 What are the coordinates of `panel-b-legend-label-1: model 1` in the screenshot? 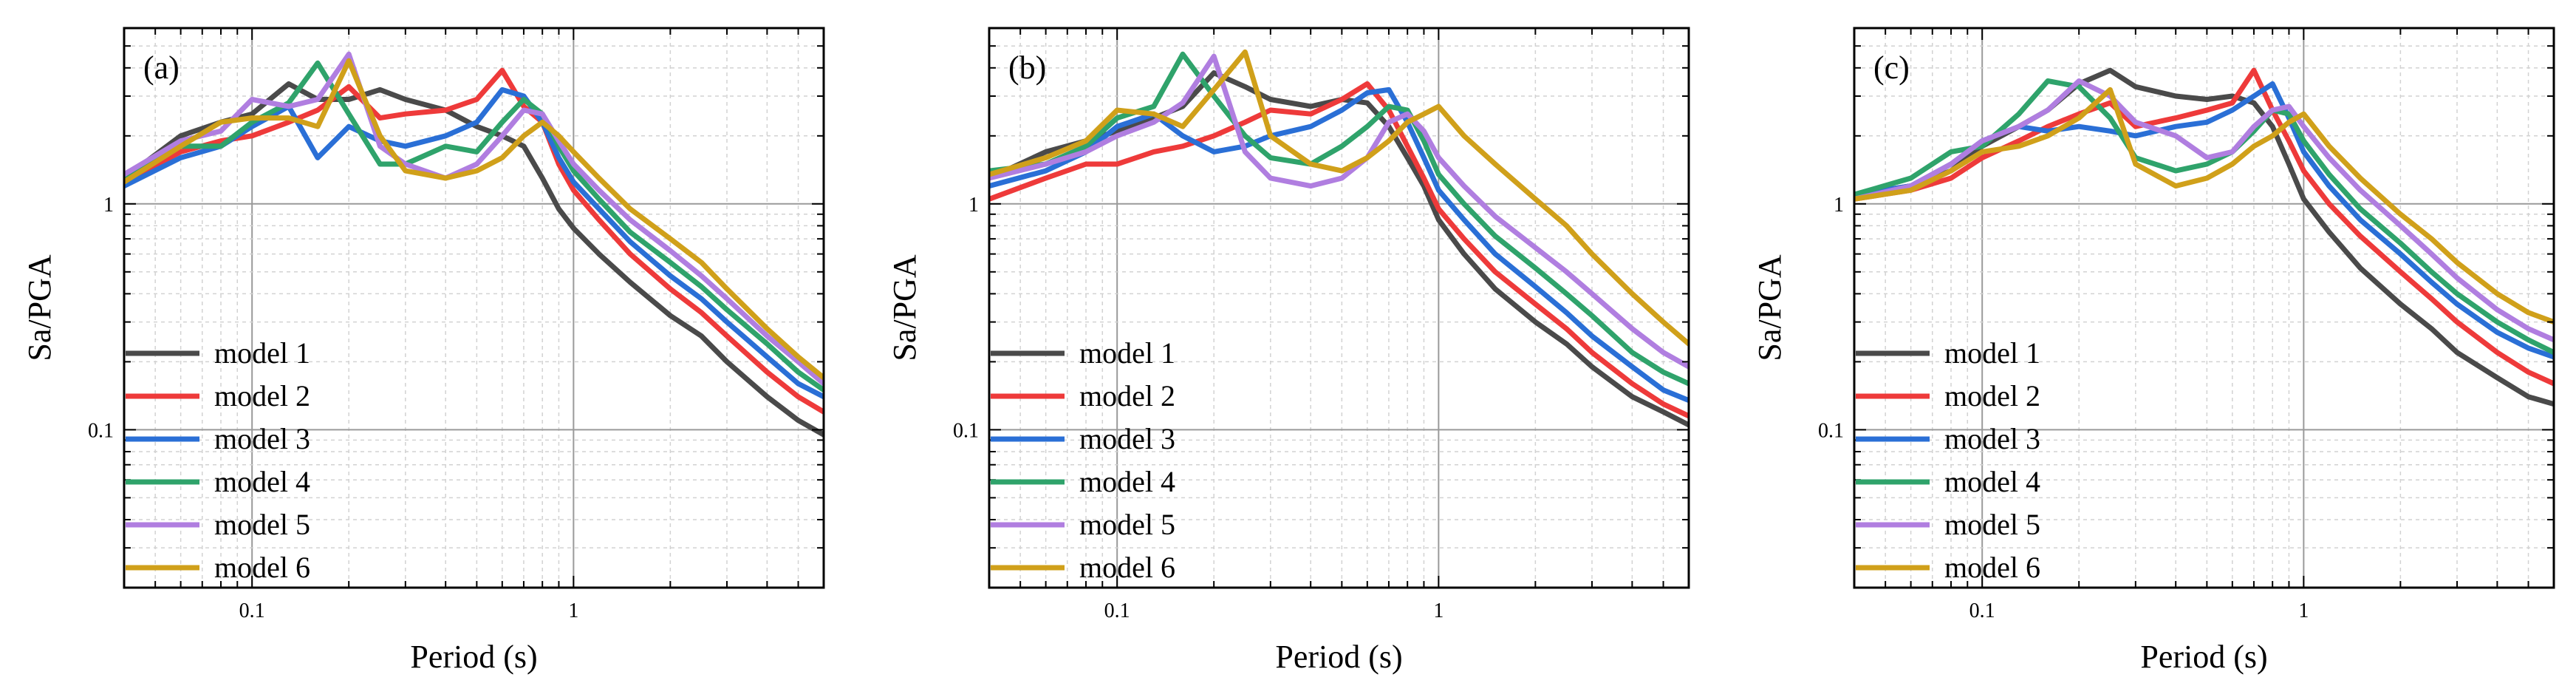 It's located at (1127, 353).